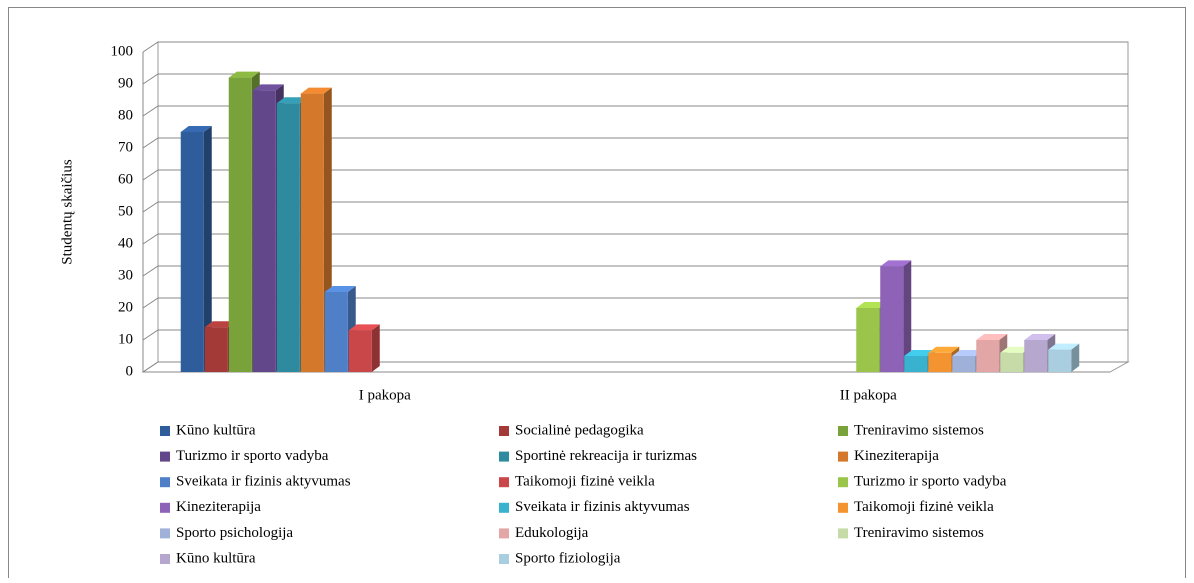 The width and height of the screenshot is (1194, 583). Describe the element at coordinates (130, 371) in the screenshot. I see `y-tick-label: 0` at that location.